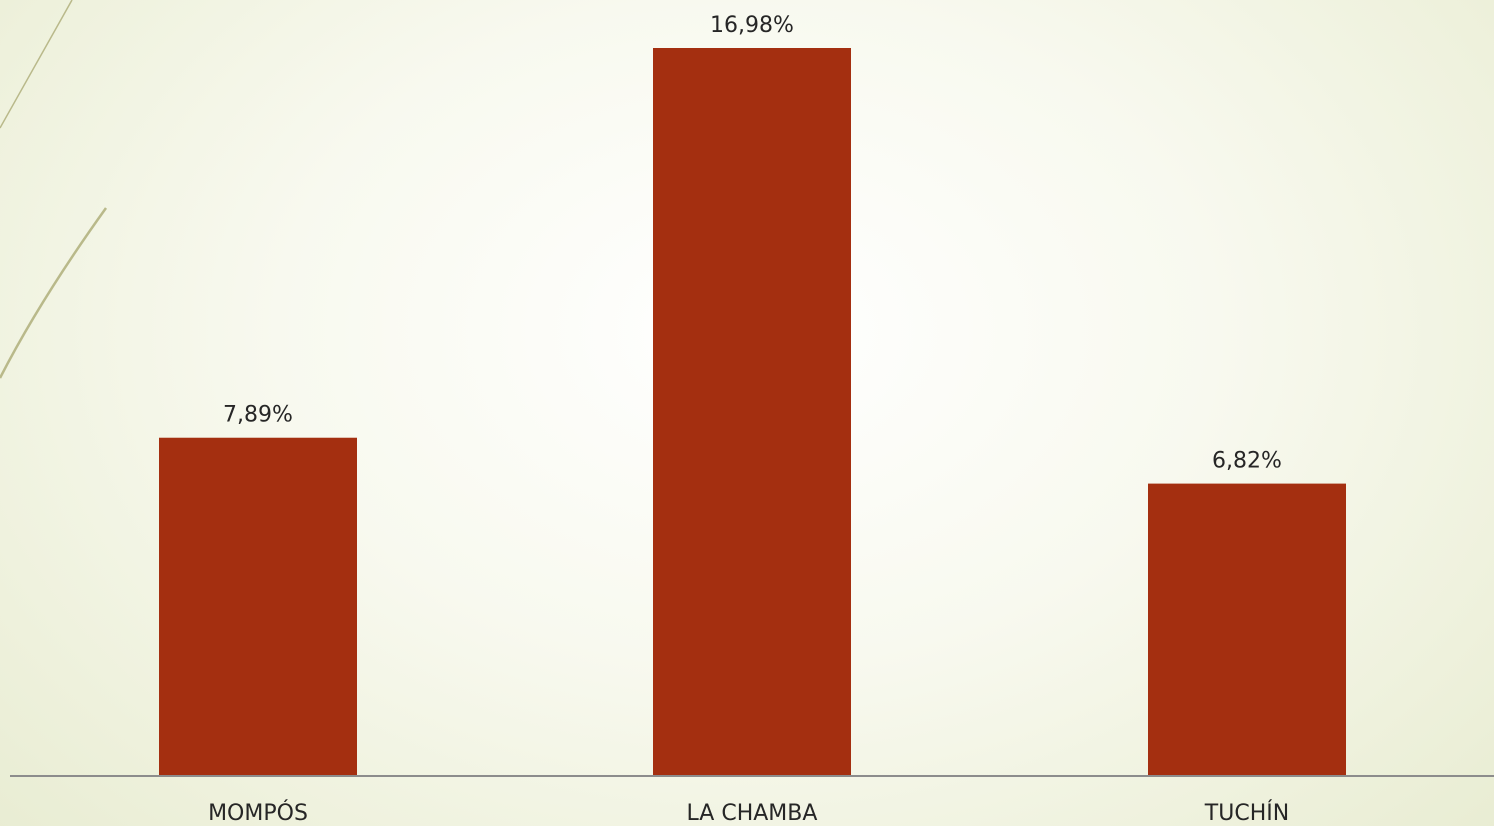  Describe the element at coordinates (54, 189) in the screenshot. I see `decoration-lines` at that location.